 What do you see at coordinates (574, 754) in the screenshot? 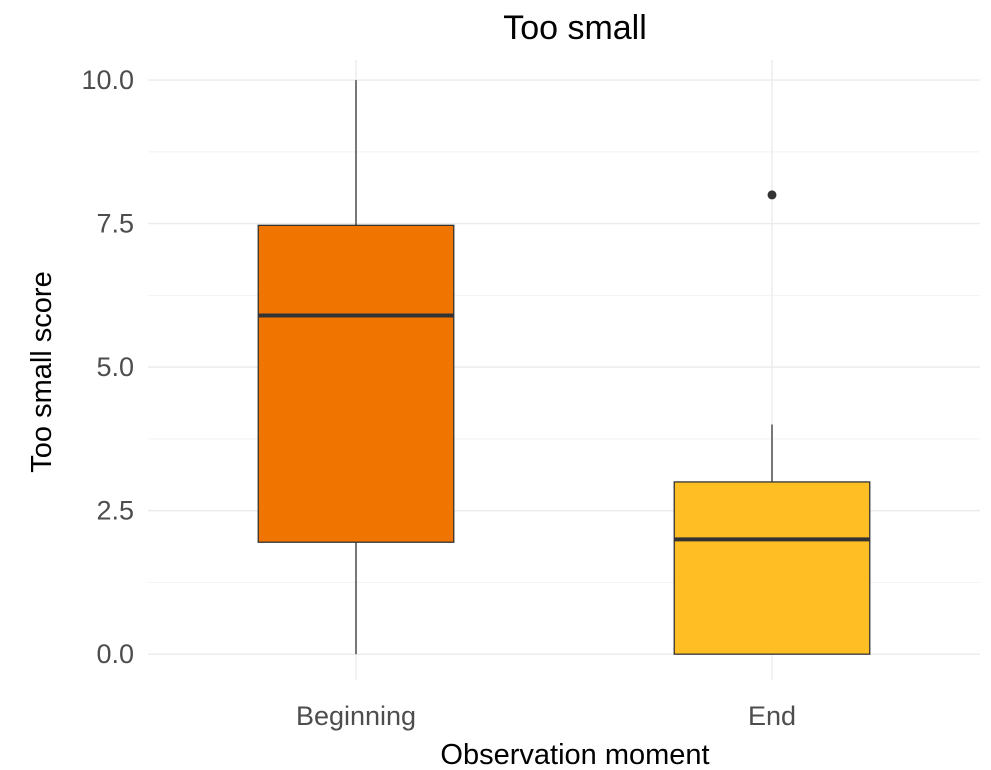
I see `x-axis-title: Observation moment` at bounding box center [574, 754].